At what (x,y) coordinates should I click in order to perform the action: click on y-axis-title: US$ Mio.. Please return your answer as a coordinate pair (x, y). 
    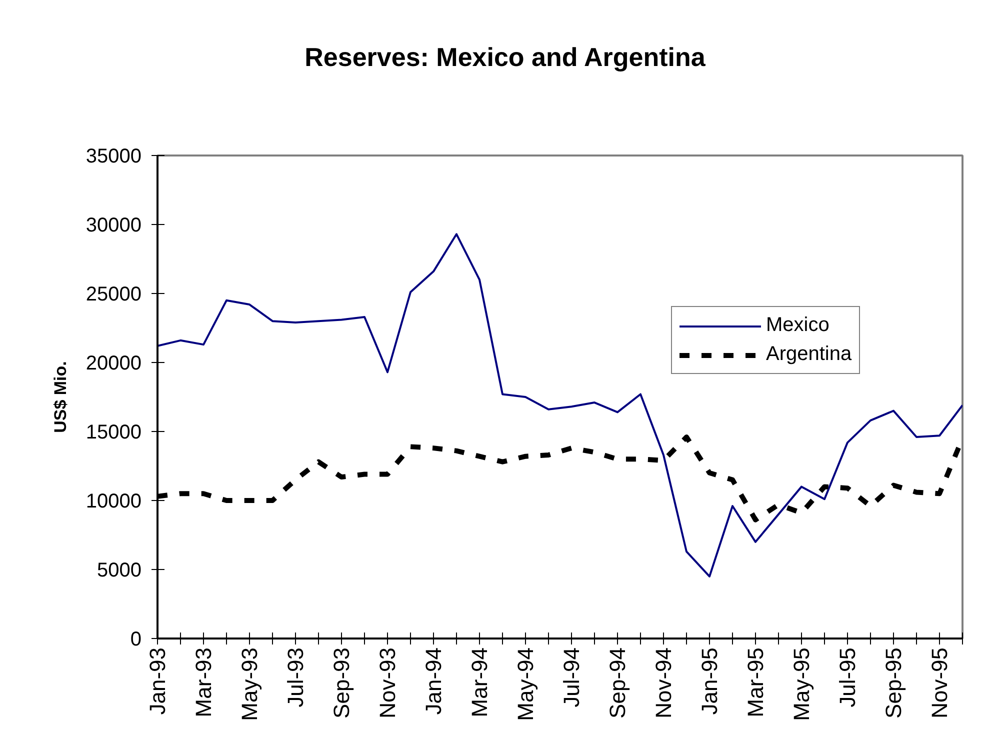
    Looking at the image, I should click on (60, 397).